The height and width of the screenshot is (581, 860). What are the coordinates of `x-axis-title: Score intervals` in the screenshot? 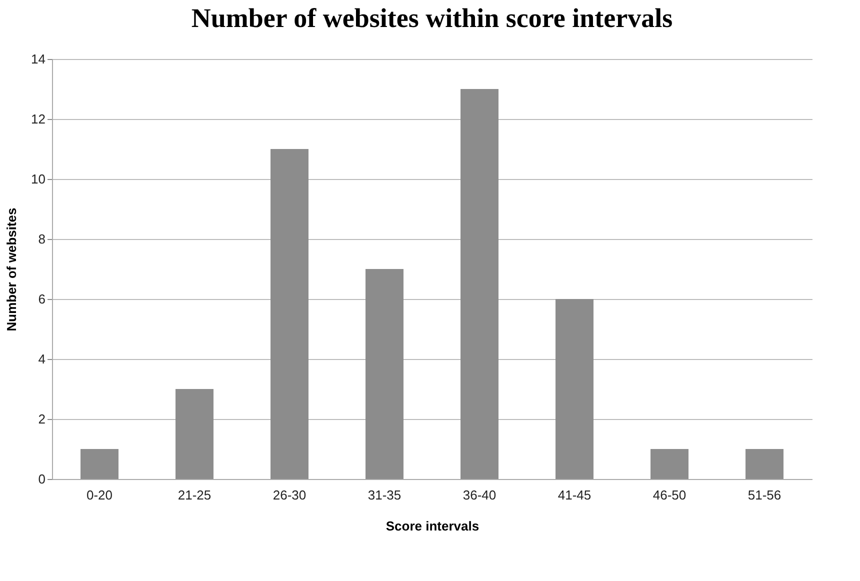 It's located at (433, 526).